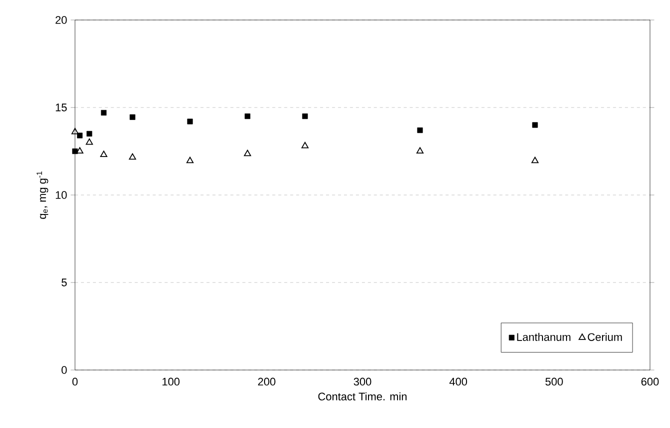 The height and width of the screenshot is (428, 670). Describe the element at coordinates (267, 382) in the screenshot. I see `x-tick-label: 200` at that location.